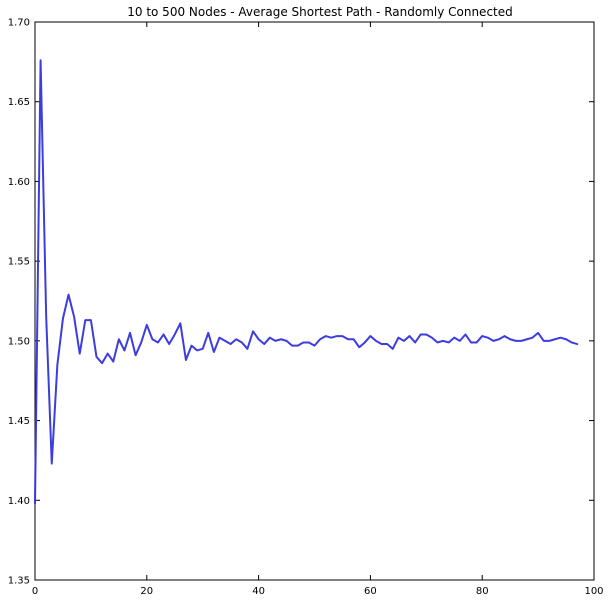 This screenshot has height=601, width=608. What do you see at coordinates (19, 182) in the screenshot?
I see `y-tick-label: 1.60` at bounding box center [19, 182].